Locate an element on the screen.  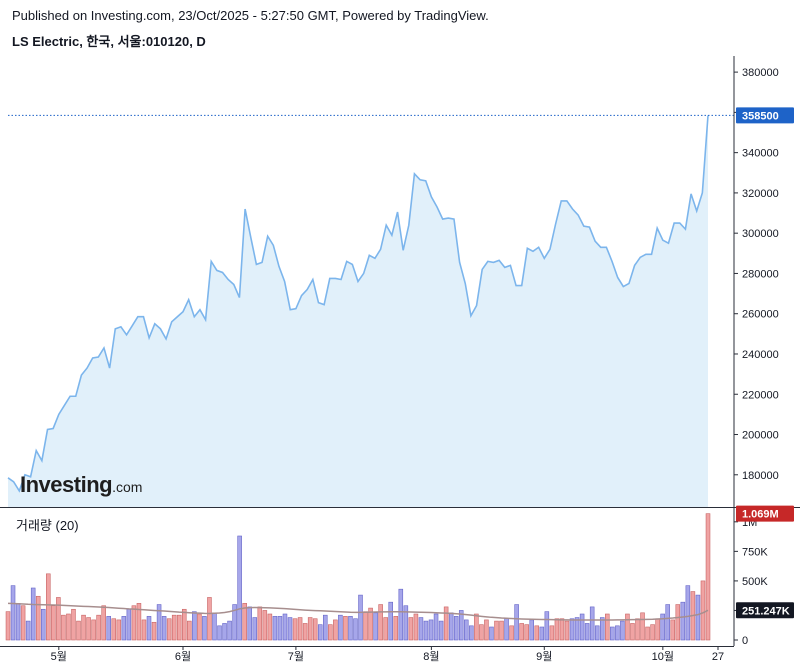
volume-ma-badge-bg is located at coordinates (765, 610).